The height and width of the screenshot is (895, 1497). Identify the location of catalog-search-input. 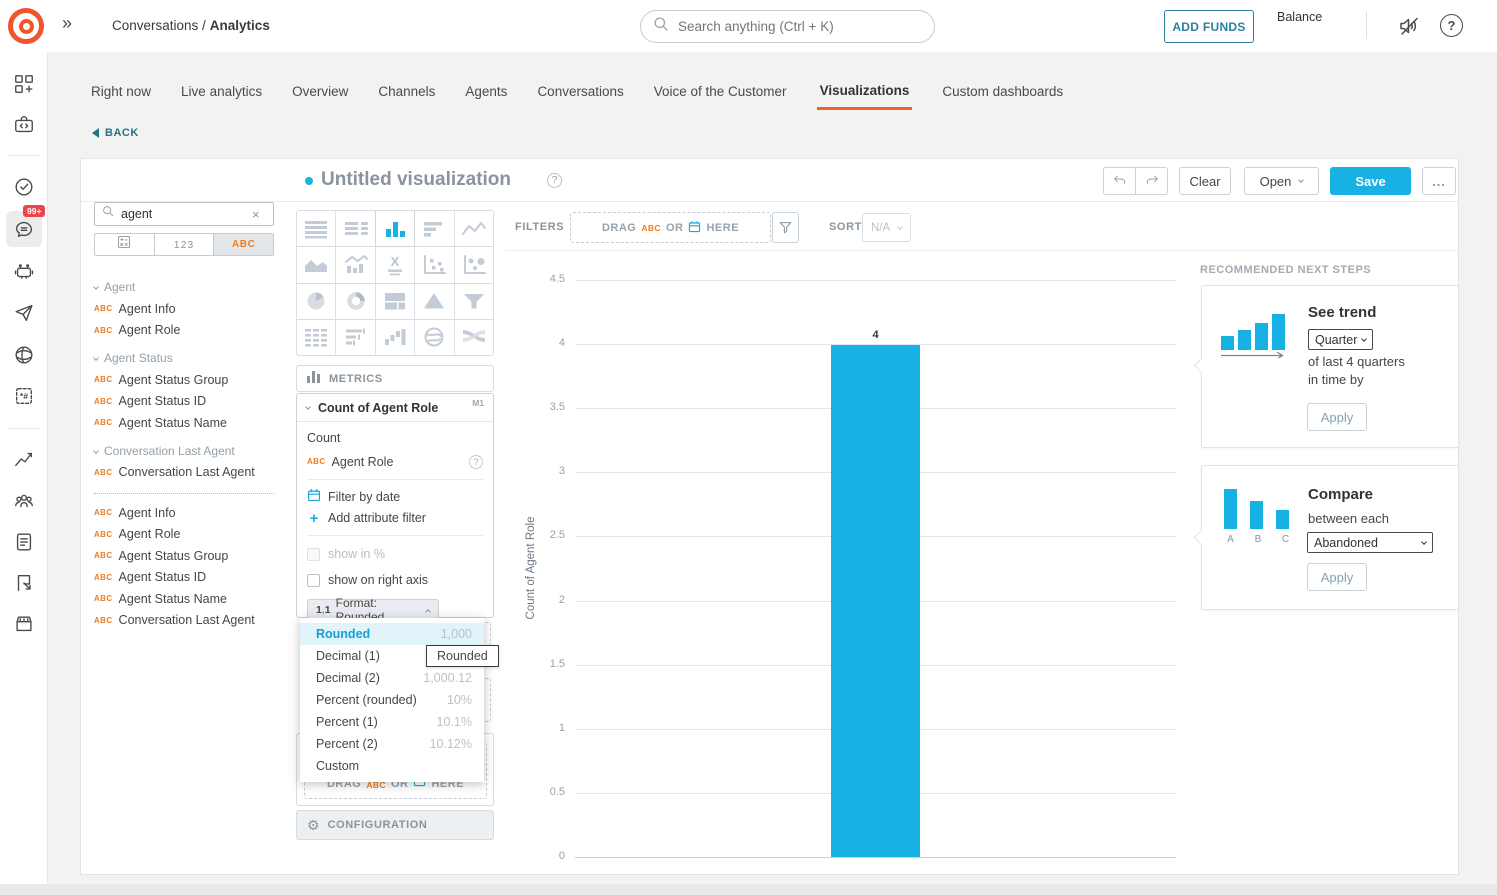
(183, 214).